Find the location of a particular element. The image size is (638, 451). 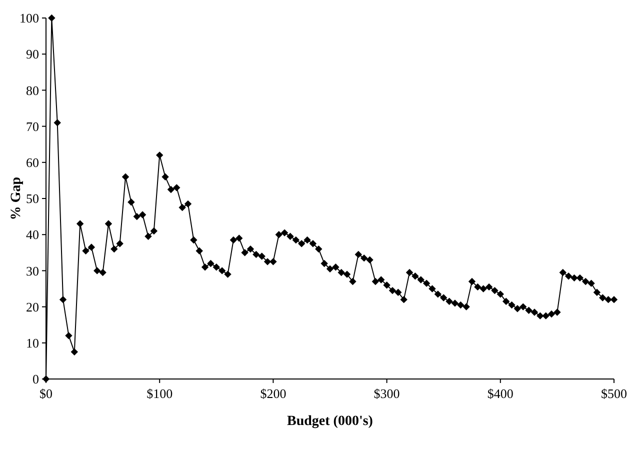

y-tick-label: 10 is located at coordinates (32, 342).